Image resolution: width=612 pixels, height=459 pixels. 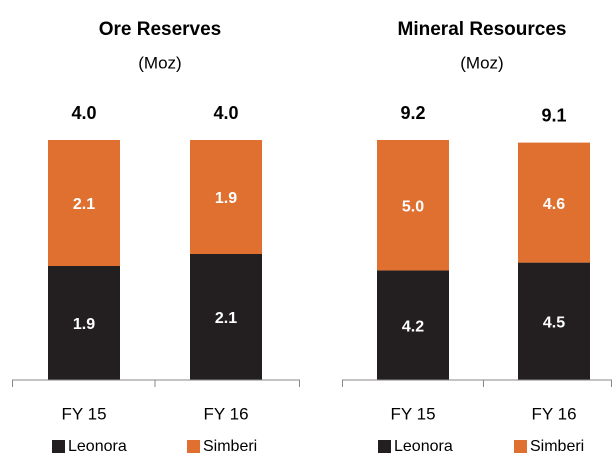 What do you see at coordinates (482, 29) in the screenshot?
I see `chart-title: Mineral Resources` at bounding box center [482, 29].